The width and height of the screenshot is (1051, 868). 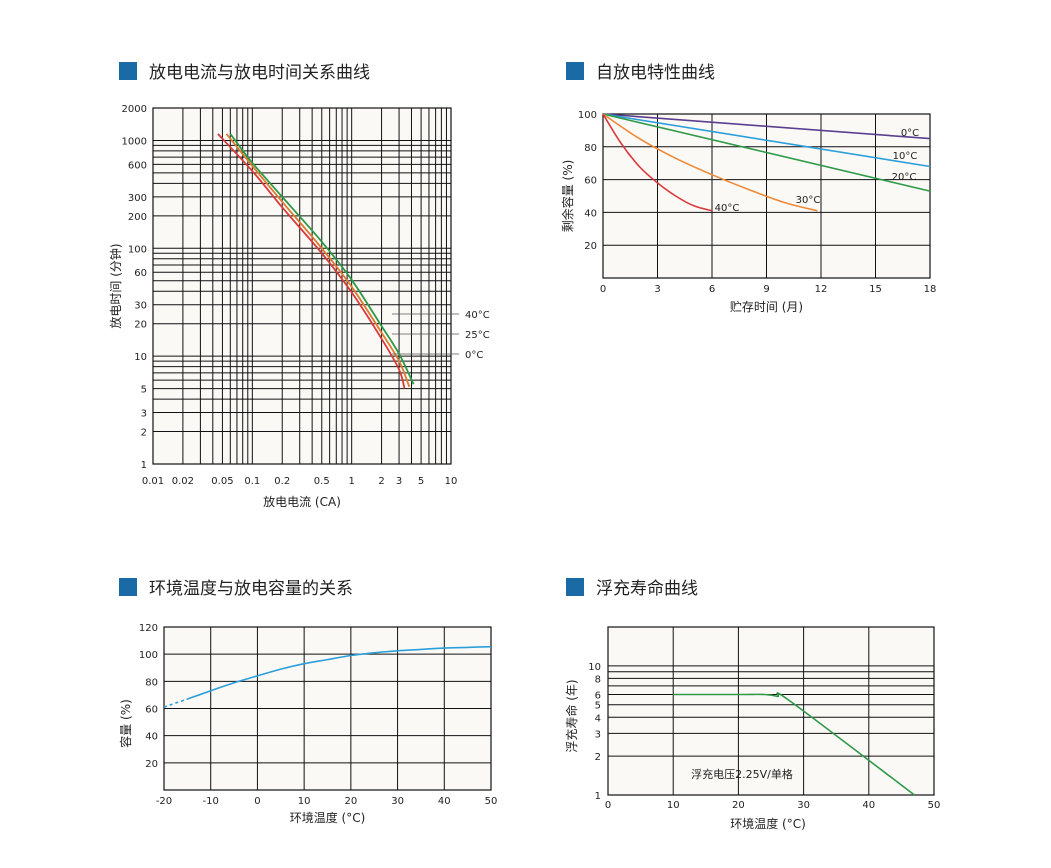 What do you see at coordinates (598, 718) in the screenshot?
I see `y-tick-label: 4` at bounding box center [598, 718].